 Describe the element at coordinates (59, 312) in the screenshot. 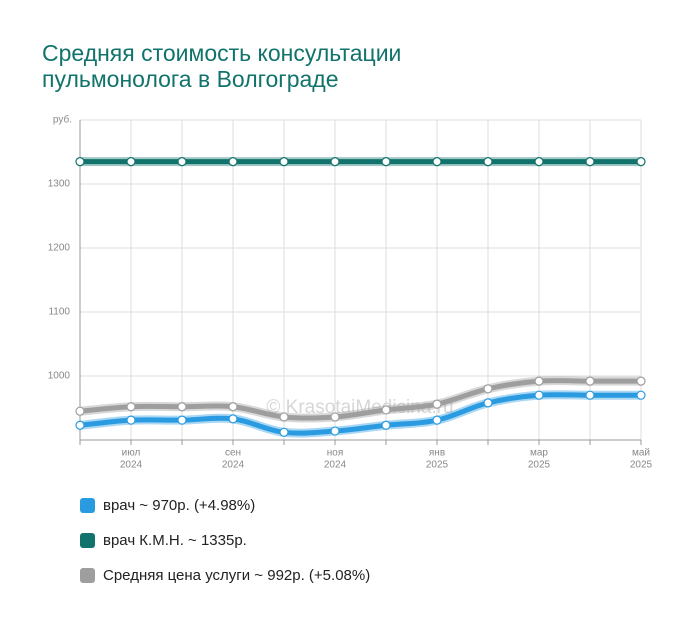

I see `y-tick-label: 1100` at that location.